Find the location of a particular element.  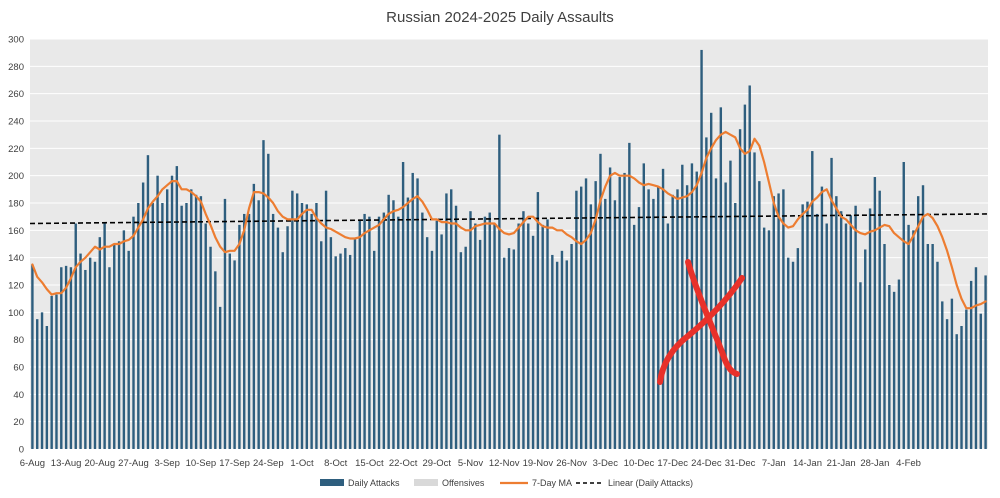

red-cross-annotation is located at coordinates (701, 322).